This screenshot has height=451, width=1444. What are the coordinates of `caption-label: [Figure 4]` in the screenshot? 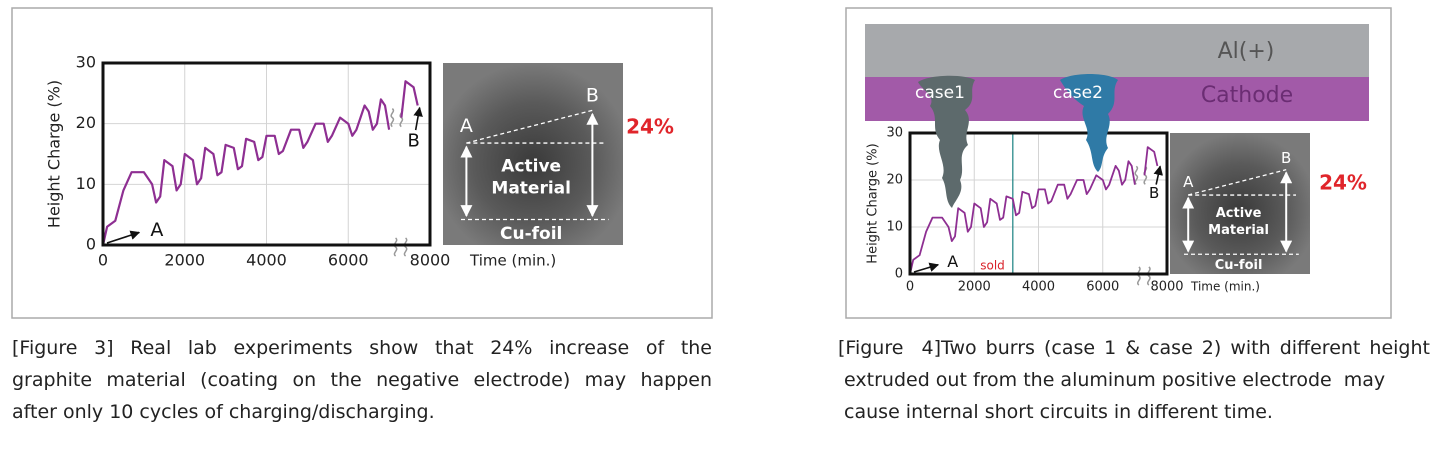 It's located at (889, 348).